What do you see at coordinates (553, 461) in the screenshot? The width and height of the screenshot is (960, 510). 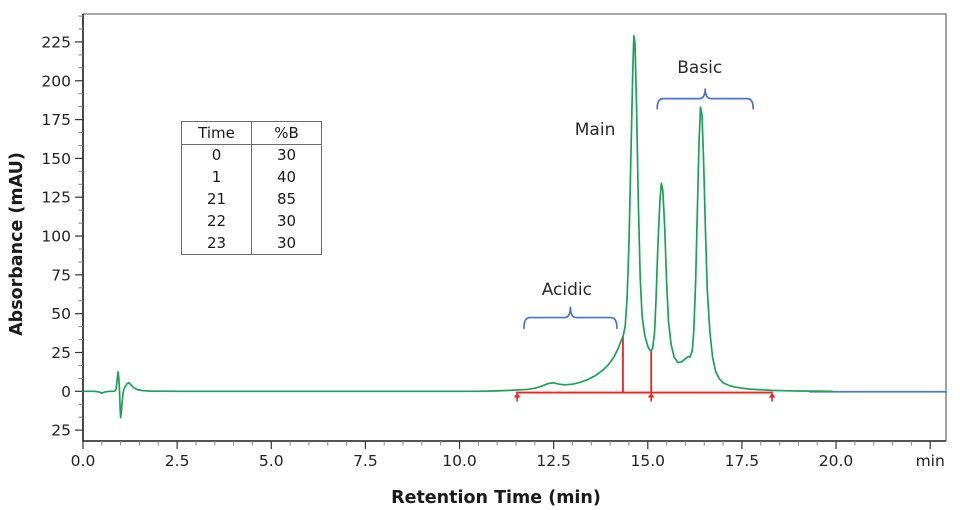 I see `x-tick-label-12.5: 12.5` at bounding box center [553, 461].